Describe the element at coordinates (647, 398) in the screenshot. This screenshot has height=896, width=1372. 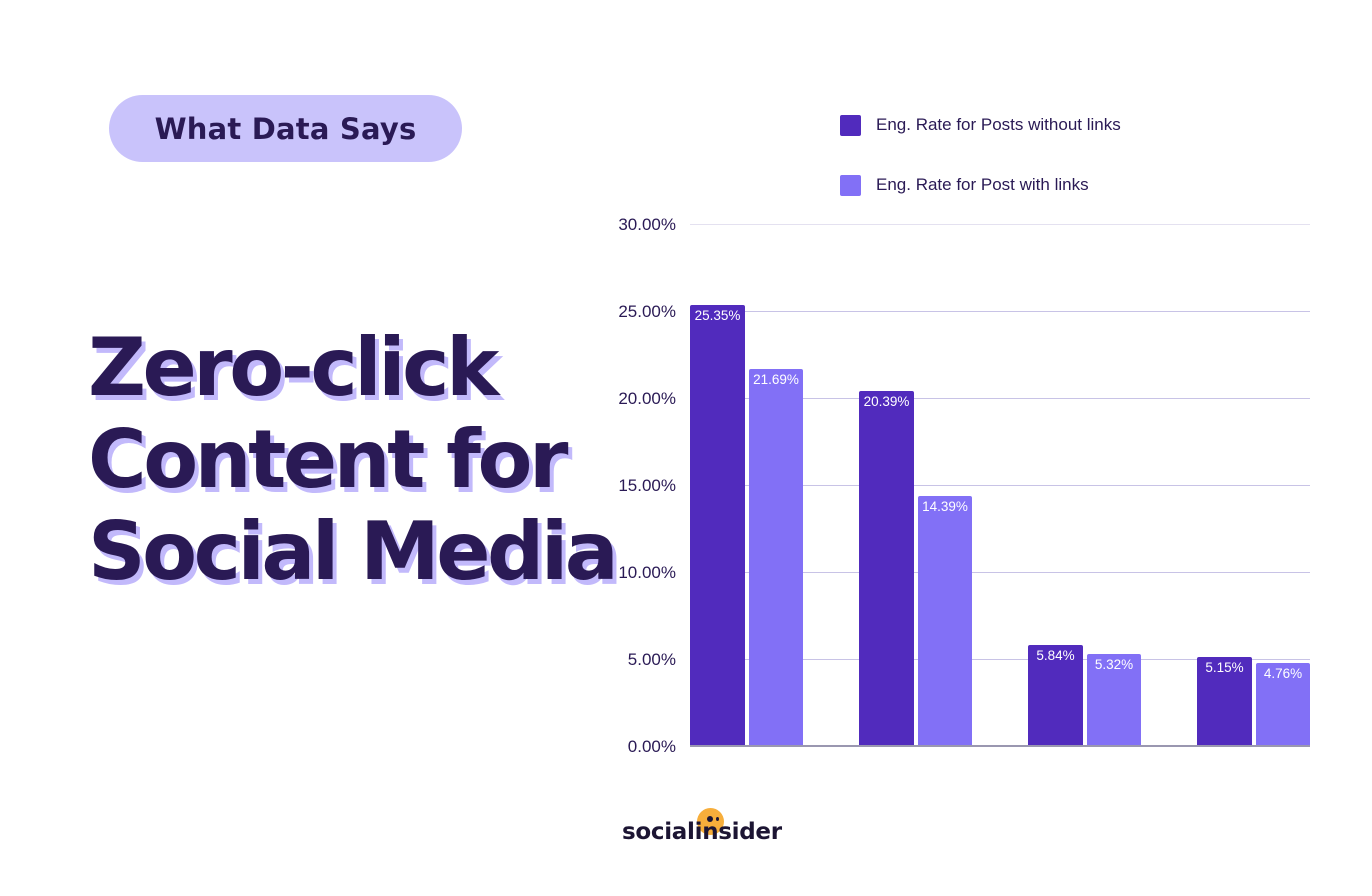
I see `y-tick-20: 20.00%` at that location.